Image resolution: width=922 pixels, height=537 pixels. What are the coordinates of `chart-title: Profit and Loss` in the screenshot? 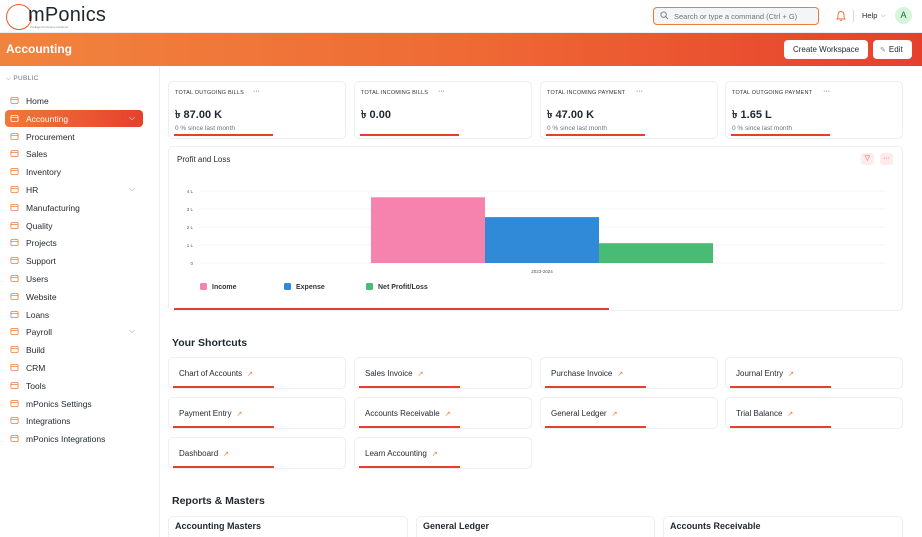 It's located at (204, 159).